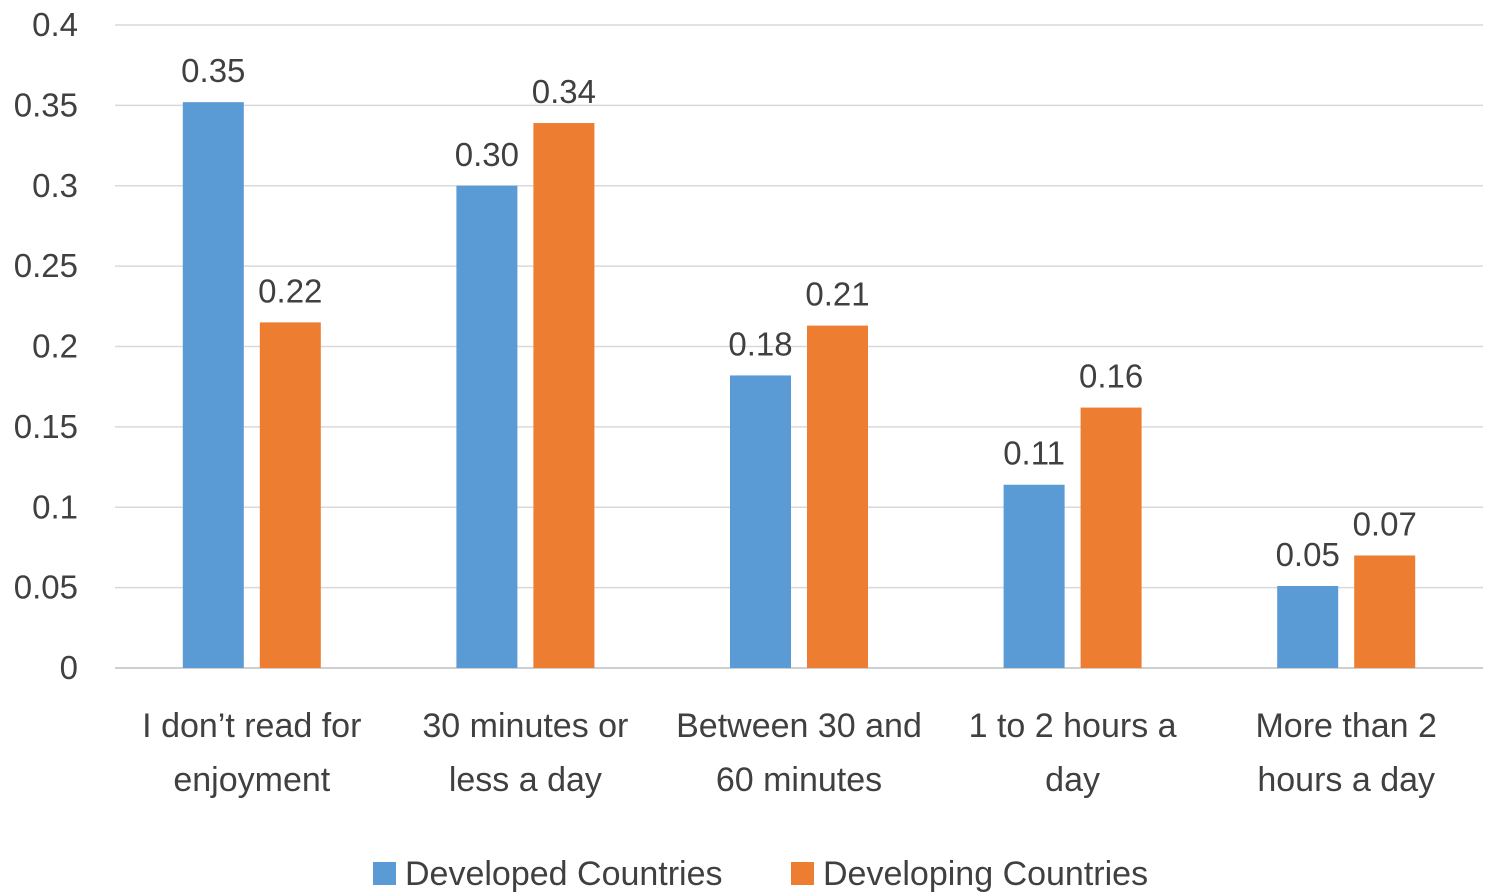 The image size is (1487, 893). Describe the element at coordinates (985, 874) in the screenshot. I see `legend-label-developing: Developing Countries` at that location.